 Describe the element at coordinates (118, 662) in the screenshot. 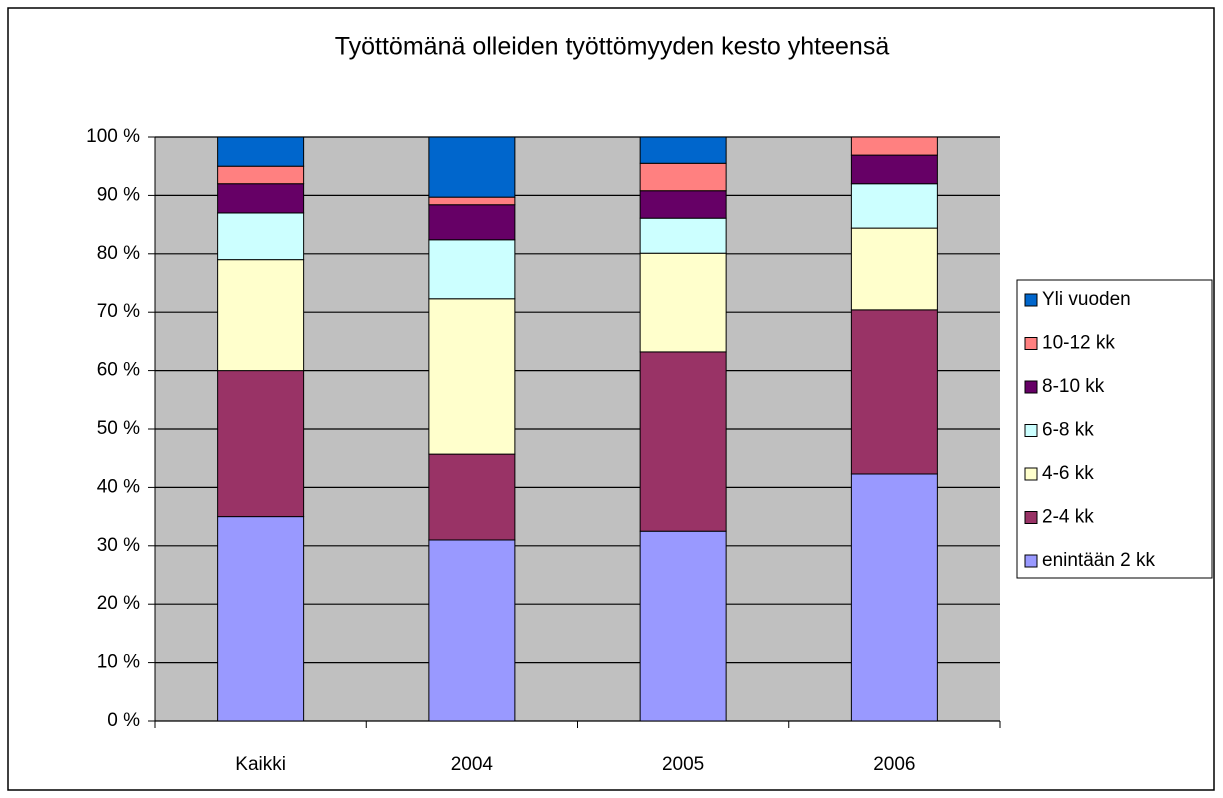

I see `y-tick-label: 10 %` at that location.